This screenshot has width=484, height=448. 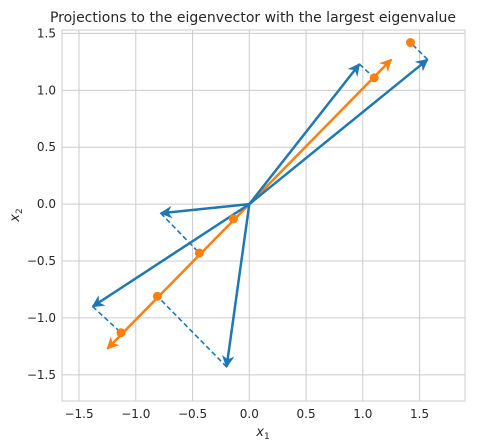 What do you see at coordinates (41, 318) in the screenshot?
I see `y-tick-label: −1.0` at bounding box center [41, 318].